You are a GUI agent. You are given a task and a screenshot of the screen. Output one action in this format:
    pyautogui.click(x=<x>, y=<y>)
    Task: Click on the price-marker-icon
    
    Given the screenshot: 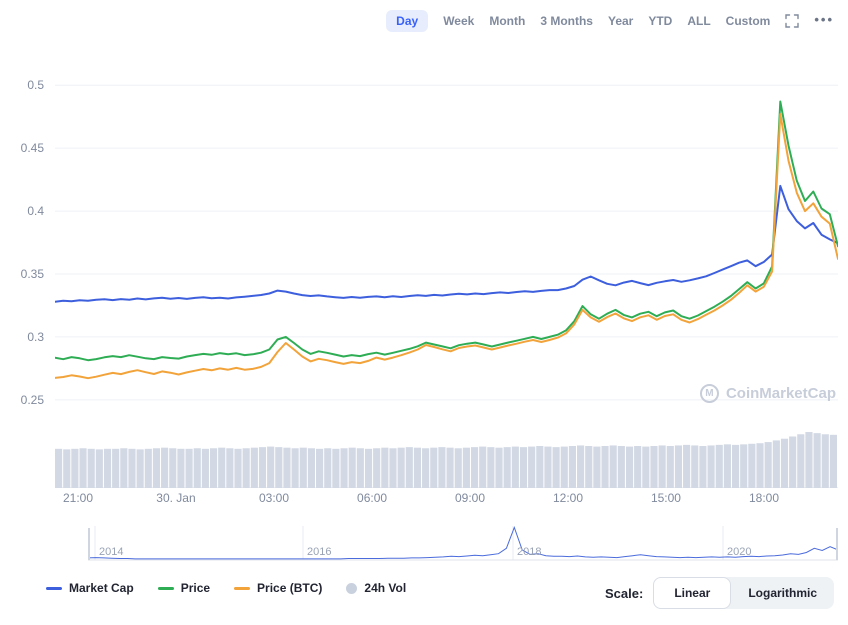 What is the action you would take?
    pyautogui.click(x=165, y=588)
    